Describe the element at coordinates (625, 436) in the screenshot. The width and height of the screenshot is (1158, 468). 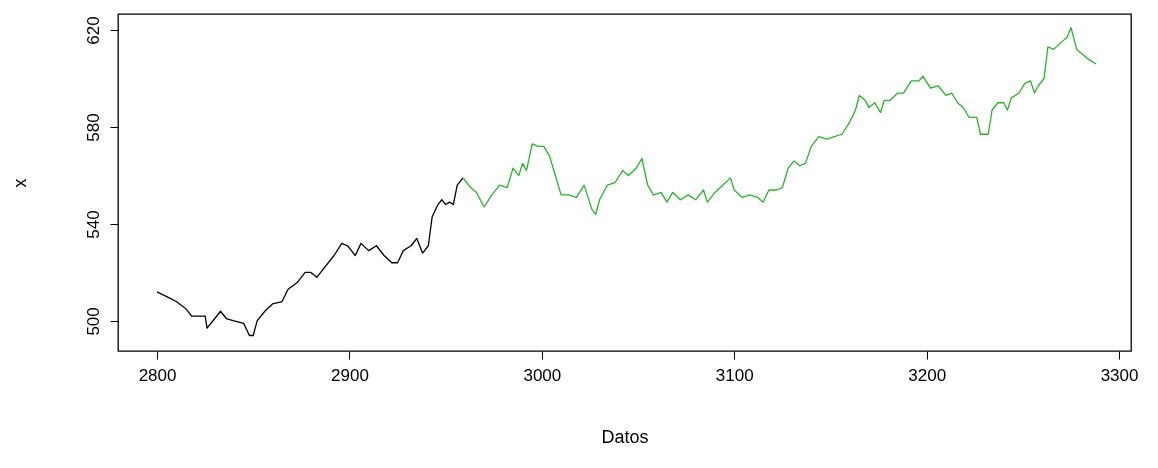
I see `x-axis-title: Datos` at that location.